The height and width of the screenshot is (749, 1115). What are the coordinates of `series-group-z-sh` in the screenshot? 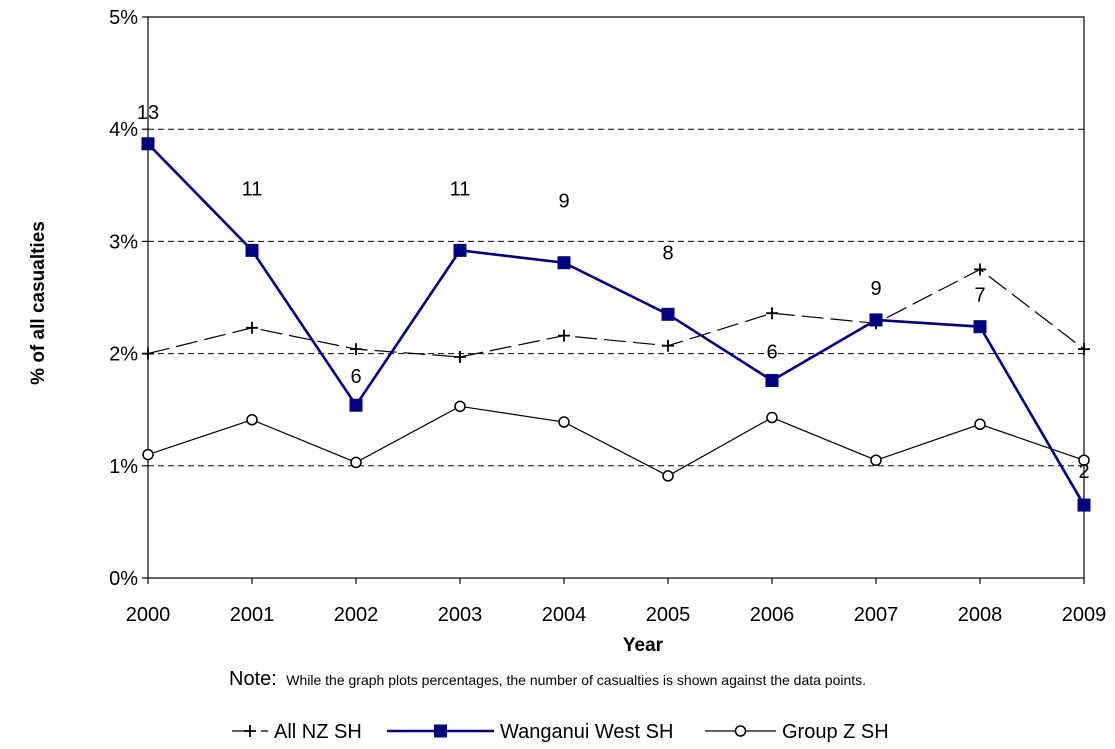 It's located at (616, 441).